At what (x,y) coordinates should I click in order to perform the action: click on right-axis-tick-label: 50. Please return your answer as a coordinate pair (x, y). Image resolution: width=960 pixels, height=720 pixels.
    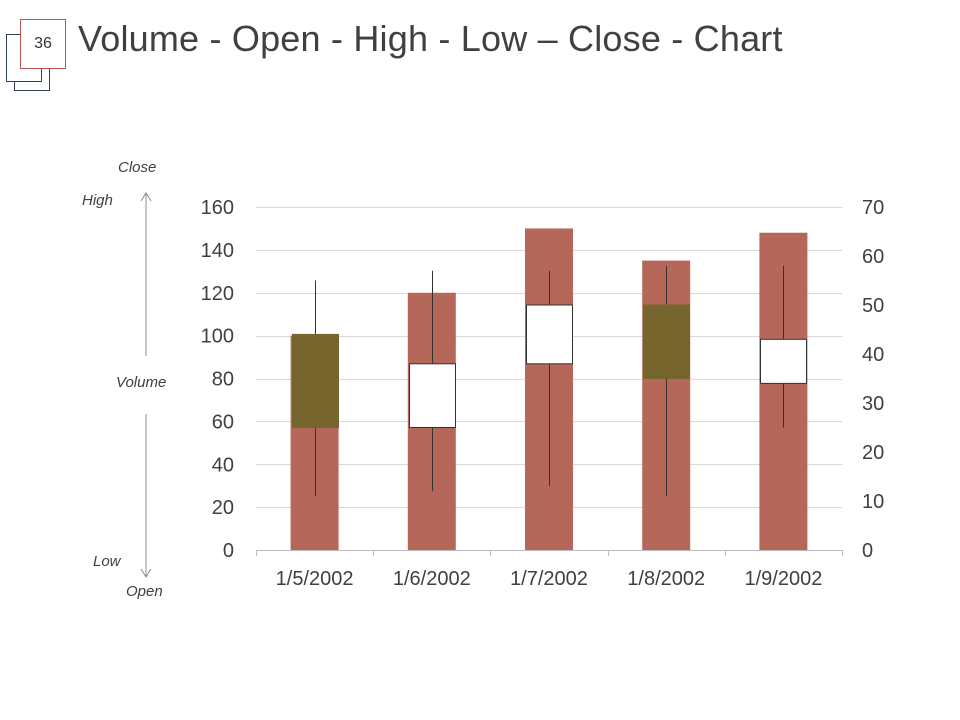
    Looking at the image, I should click on (873, 306).